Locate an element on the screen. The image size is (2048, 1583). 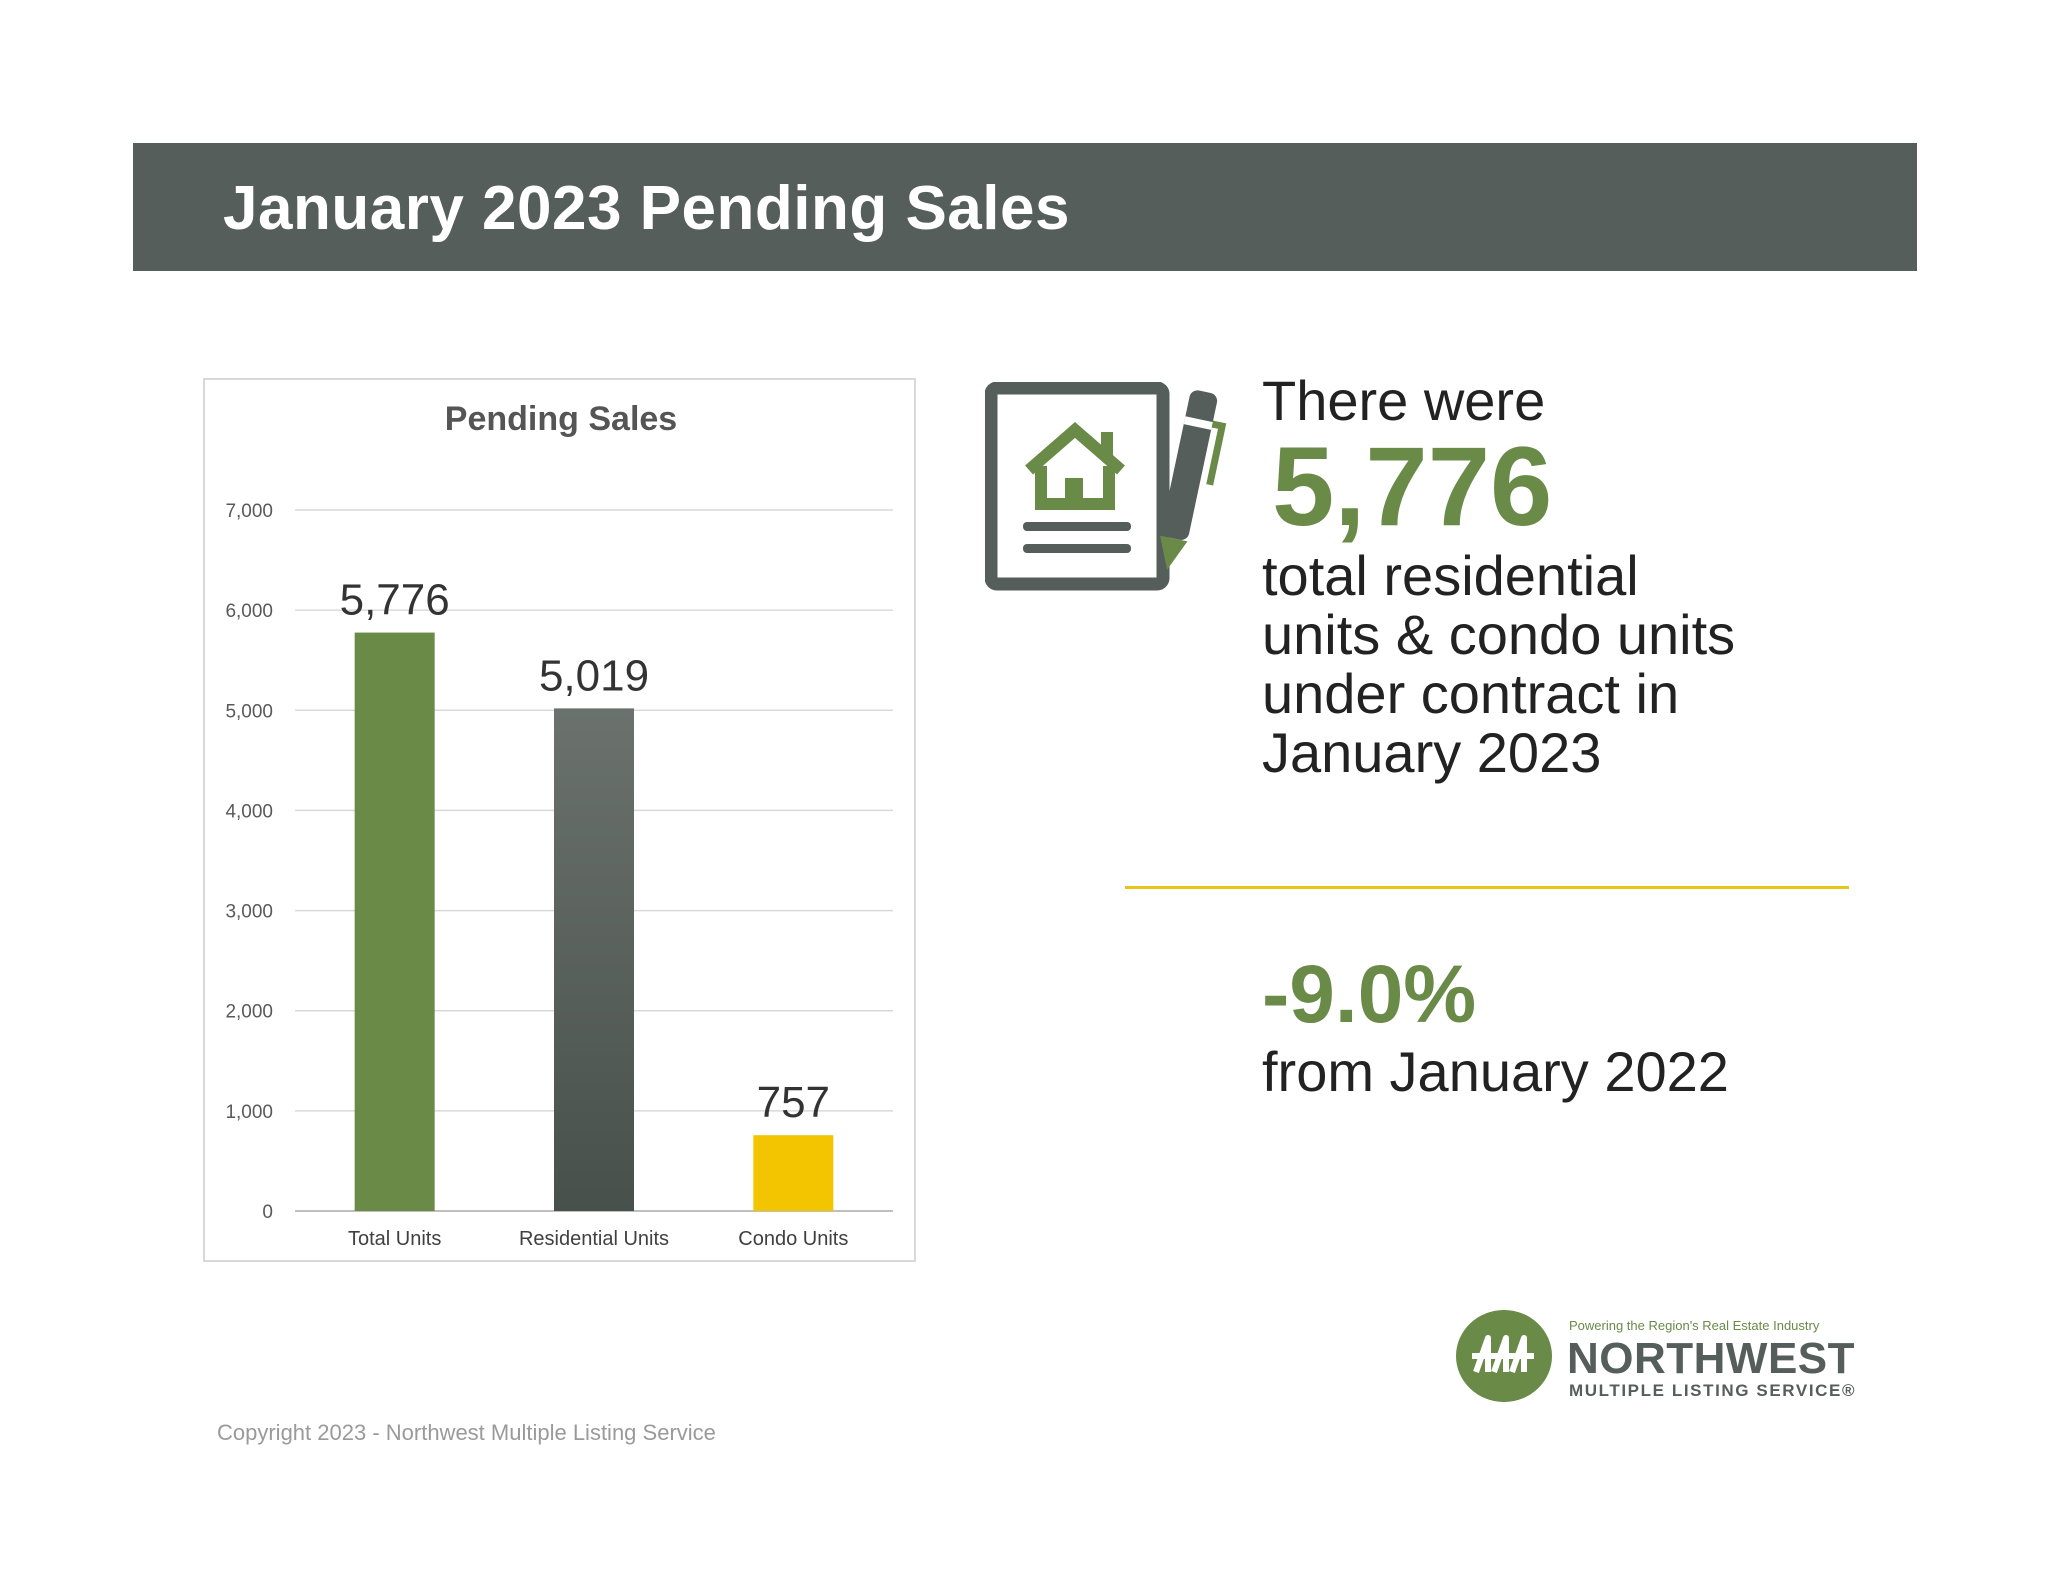
house-document-icon is located at coordinates (1077, 486).